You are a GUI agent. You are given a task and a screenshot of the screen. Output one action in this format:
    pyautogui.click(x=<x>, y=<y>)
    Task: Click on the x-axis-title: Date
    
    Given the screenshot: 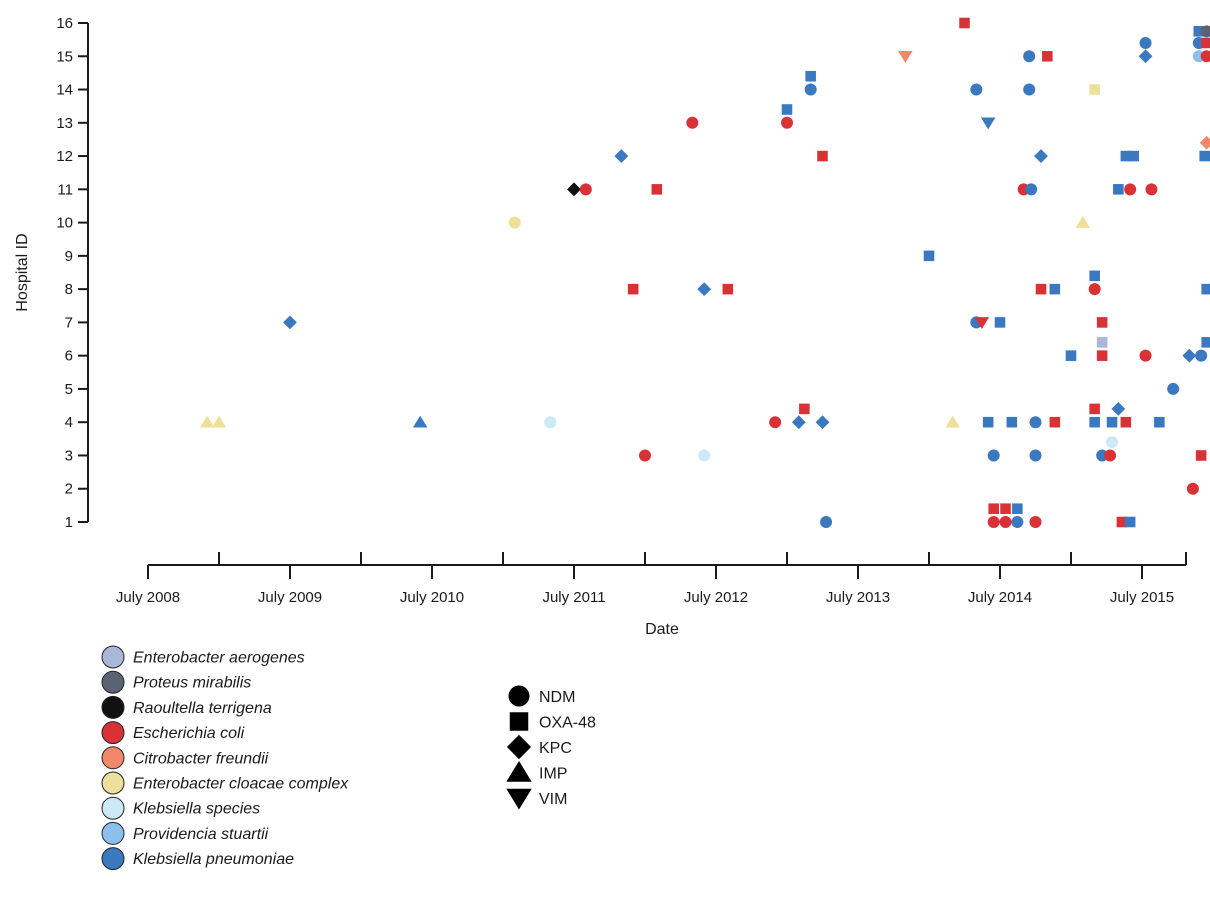 What is the action you would take?
    pyautogui.click(x=662, y=629)
    